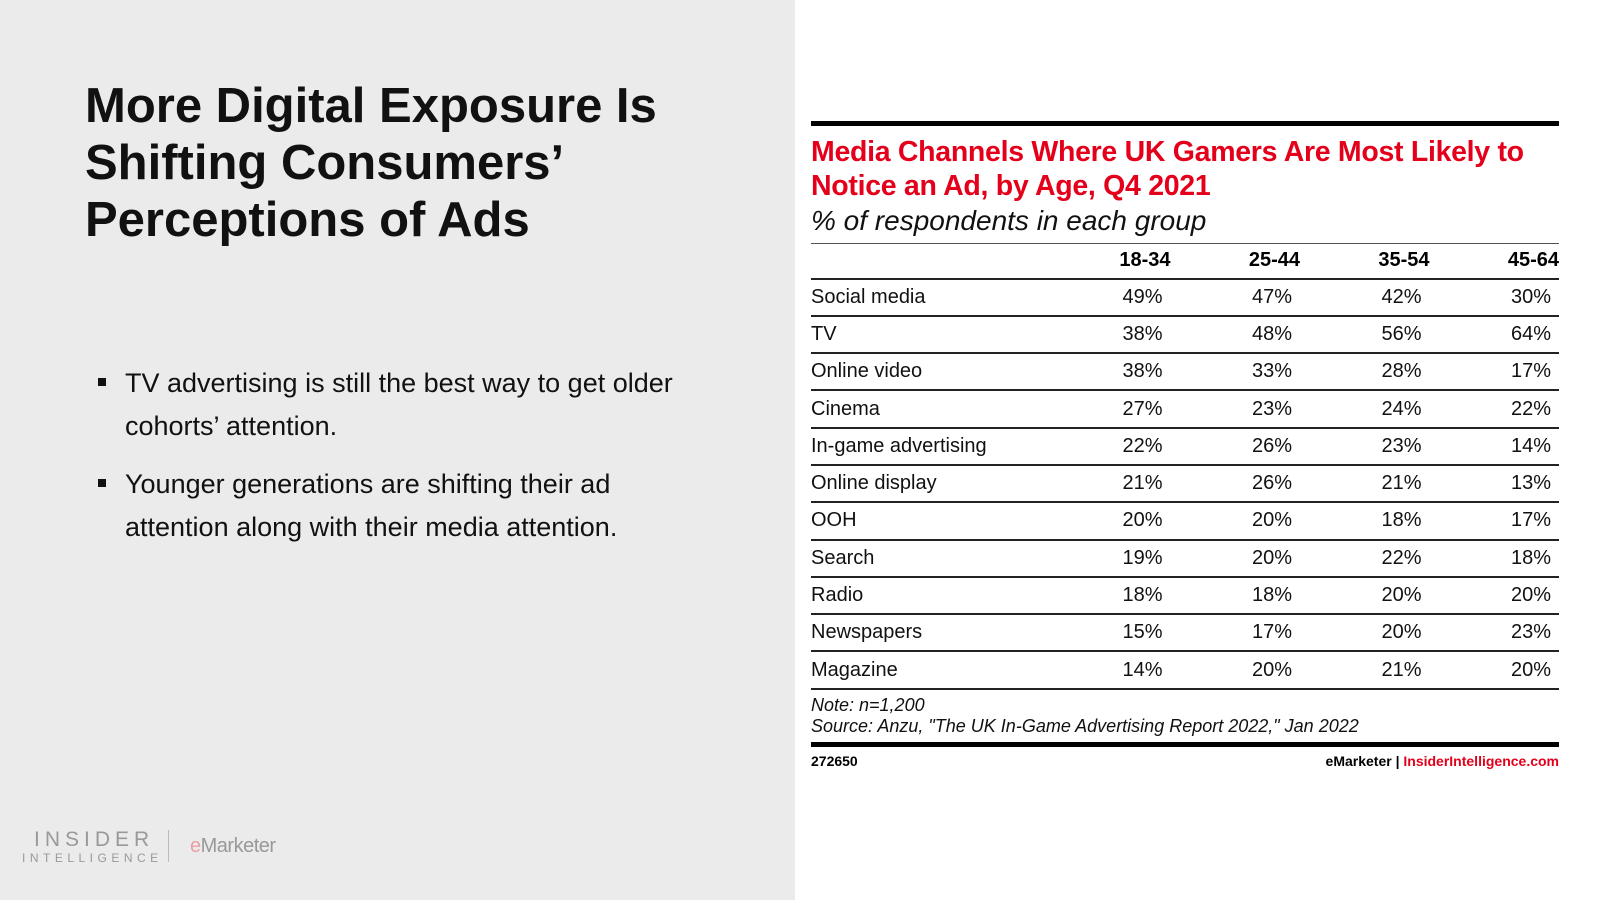 Image resolution: width=1600 pixels, height=900 pixels. Describe the element at coordinates (868, 704) in the screenshot. I see `chart-note: Note: n=1,200` at that location.